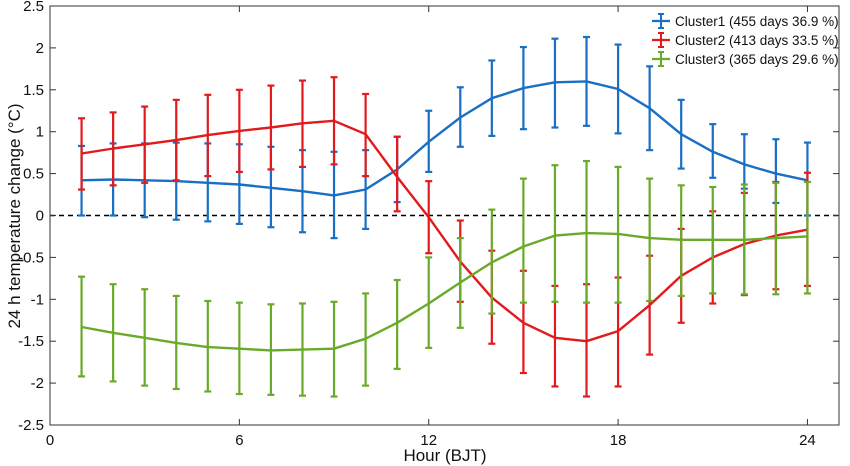 This screenshot has width=850, height=466. I want to click on x-axis-title: Hour (BJT), so click(444, 455).